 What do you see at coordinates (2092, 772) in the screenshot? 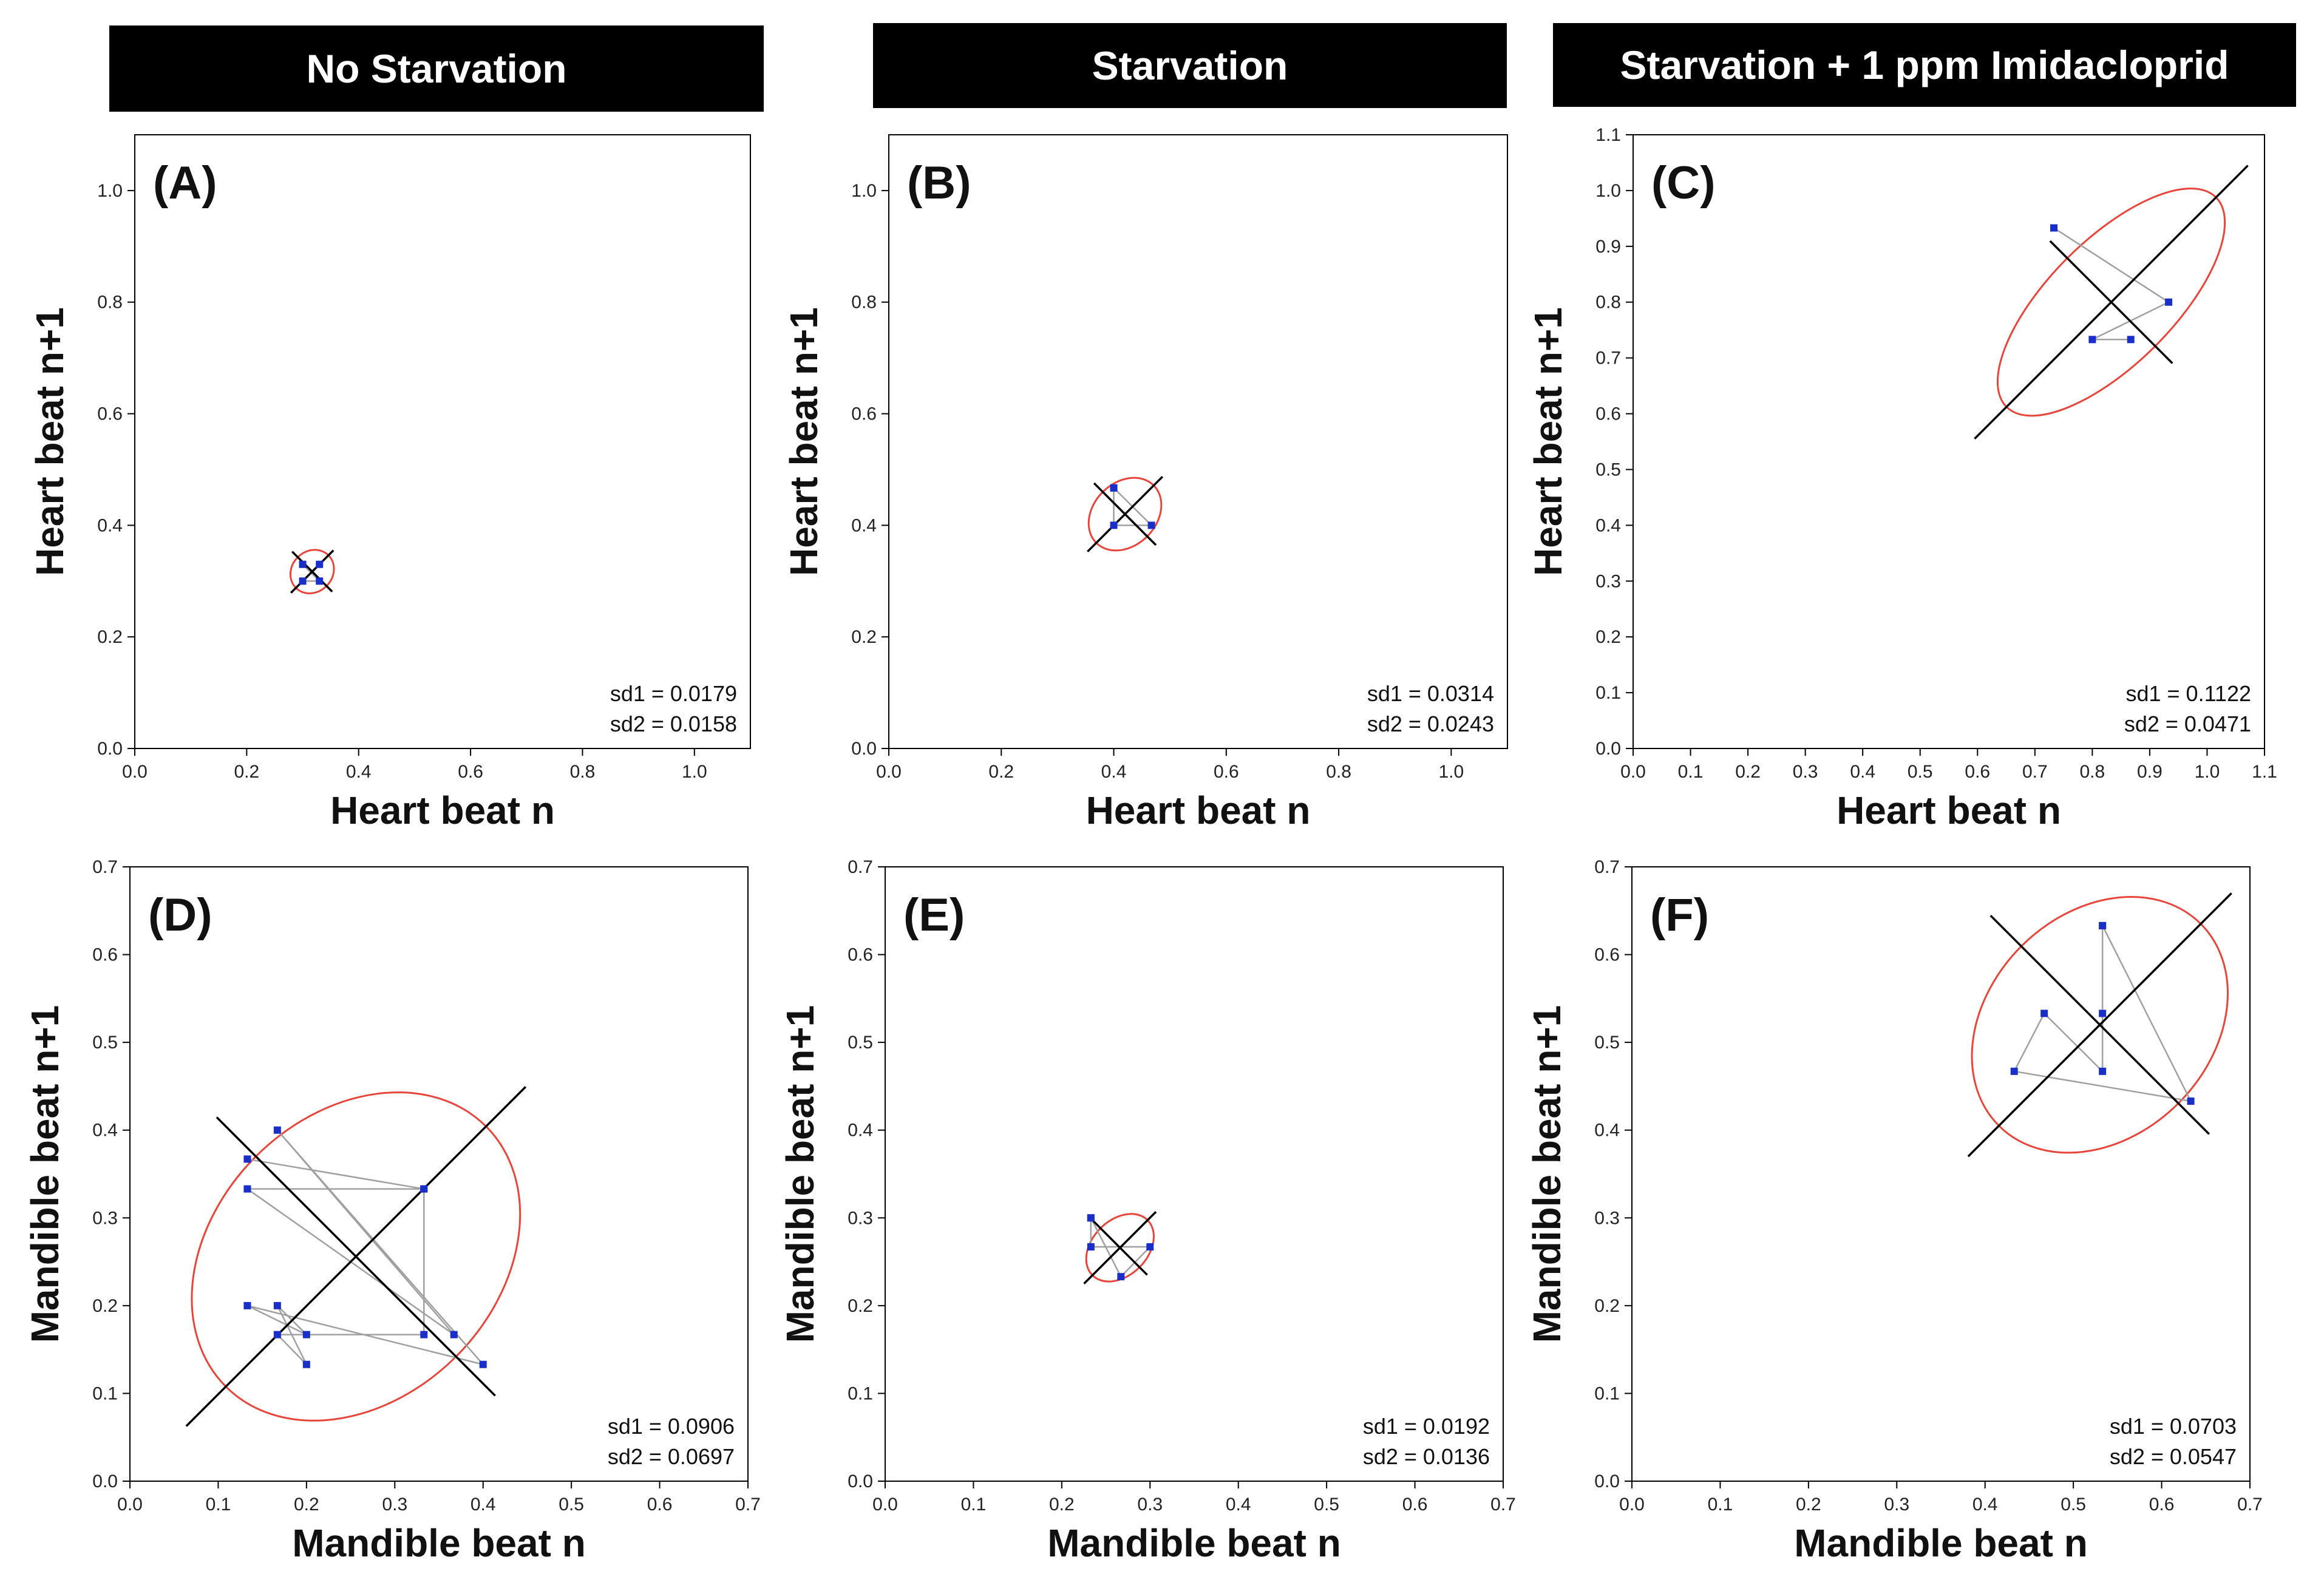
I see `x-tick-label: 0.8` at bounding box center [2092, 772].